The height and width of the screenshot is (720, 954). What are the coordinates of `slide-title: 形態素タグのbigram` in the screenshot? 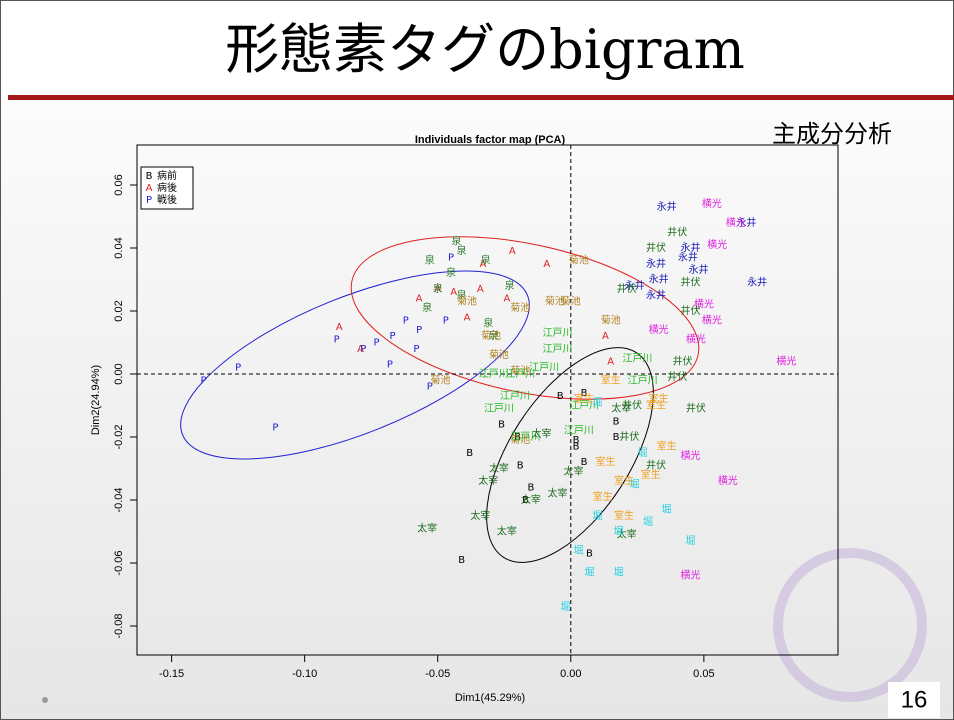 It's located at (485, 49).